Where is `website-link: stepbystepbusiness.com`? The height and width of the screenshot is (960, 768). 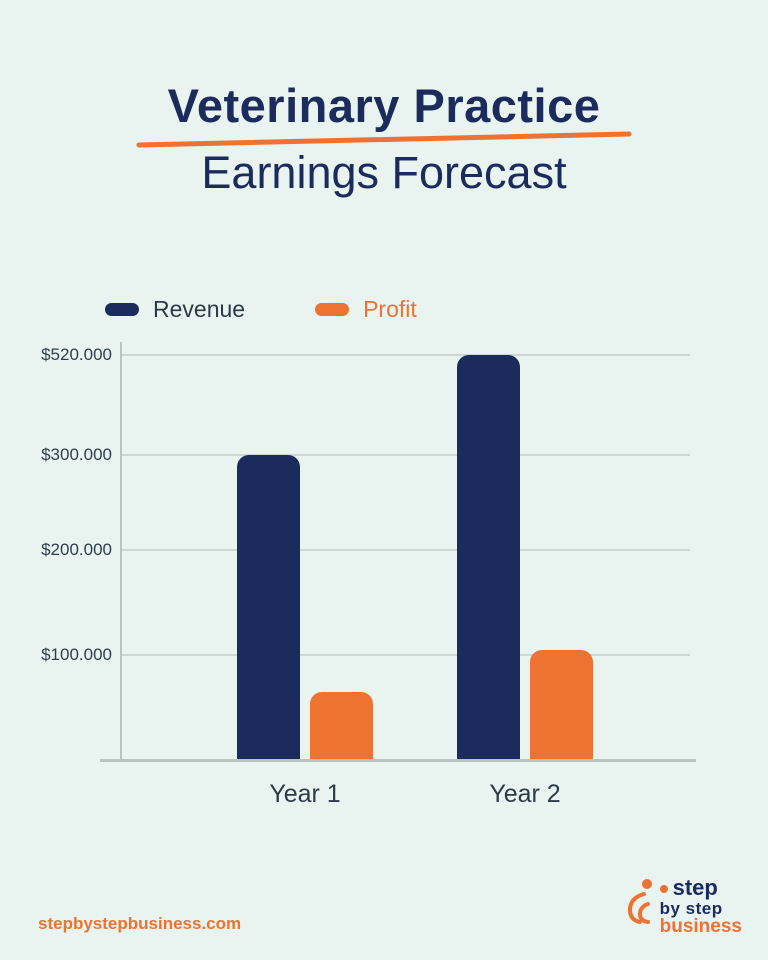
website-link: stepbystepbusiness.com is located at coordinates (140, 923).